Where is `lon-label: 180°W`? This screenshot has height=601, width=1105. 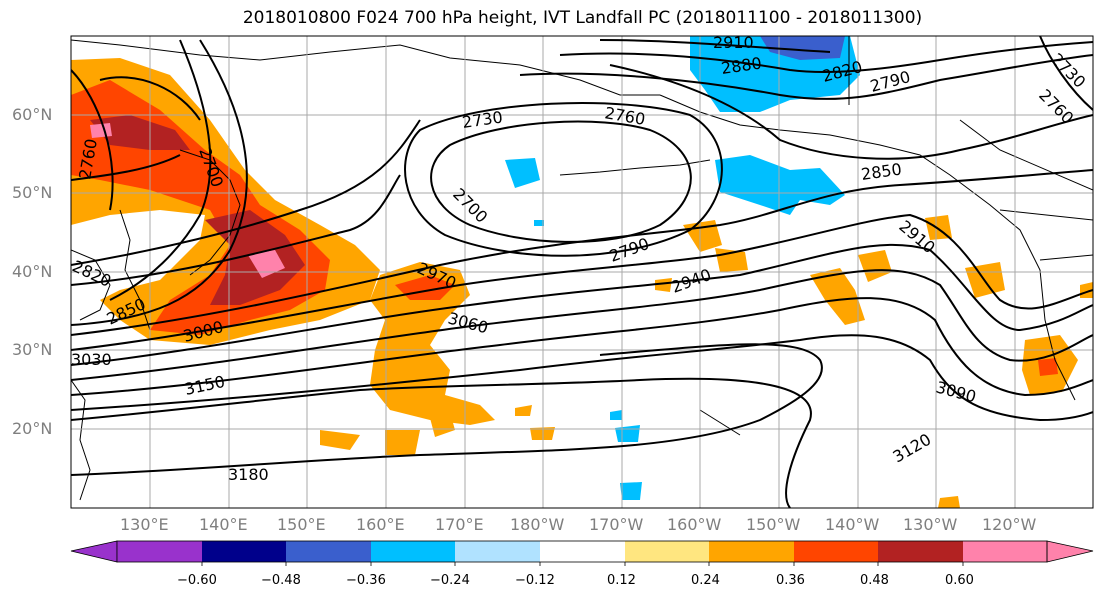 lon-label: 180°W is located at coordinates (537, 524).